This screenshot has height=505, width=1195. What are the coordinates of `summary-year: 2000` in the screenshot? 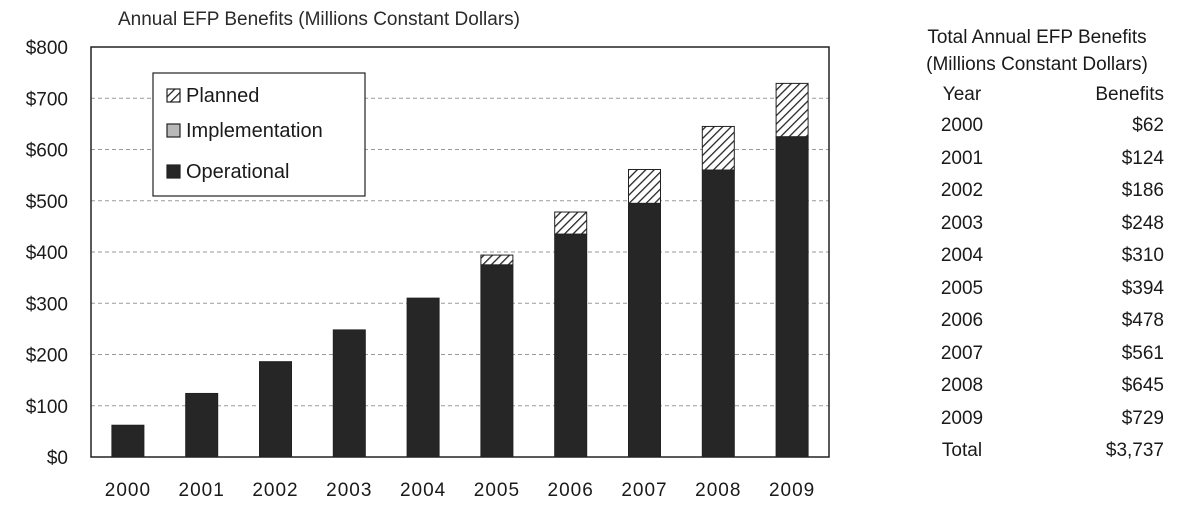 It's located at (962, 126).